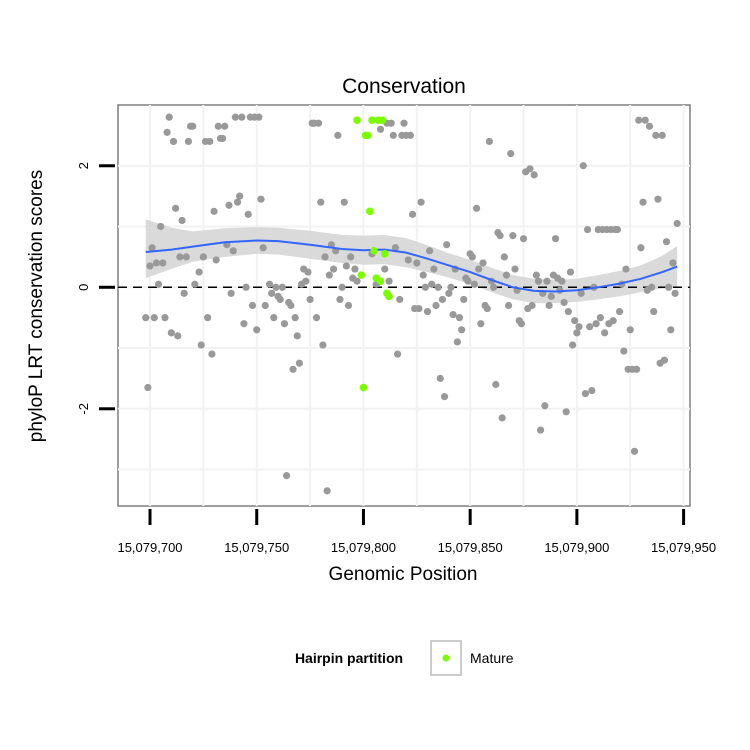 The image size is (750, 750). Describe the element at coordinates (404, 86) in the screenshot. I see `chart-title: Conservation` at that location.